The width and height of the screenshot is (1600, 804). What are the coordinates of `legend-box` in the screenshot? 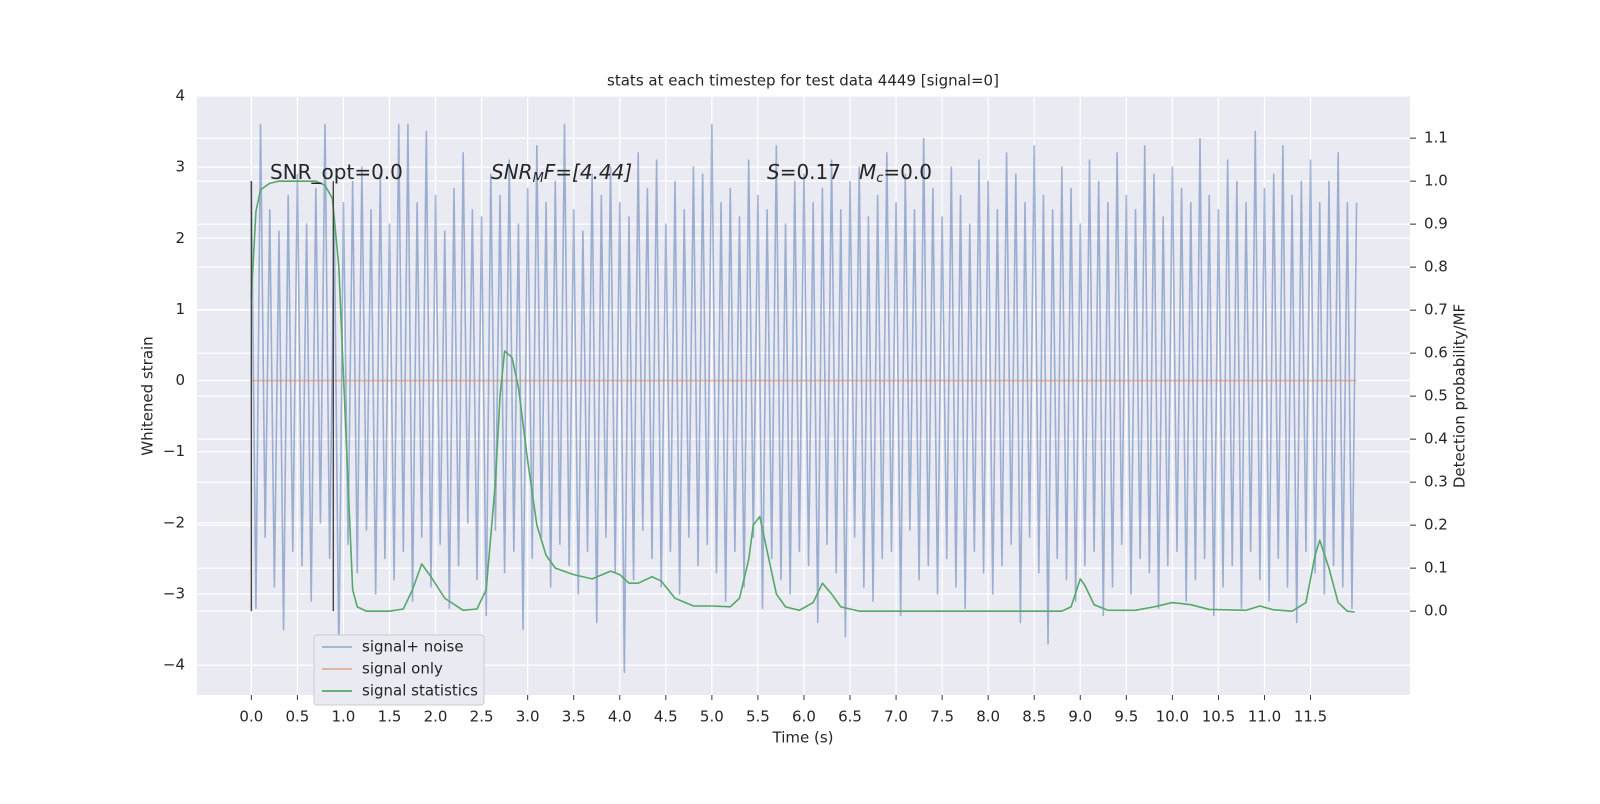 It's located at (399, 670).